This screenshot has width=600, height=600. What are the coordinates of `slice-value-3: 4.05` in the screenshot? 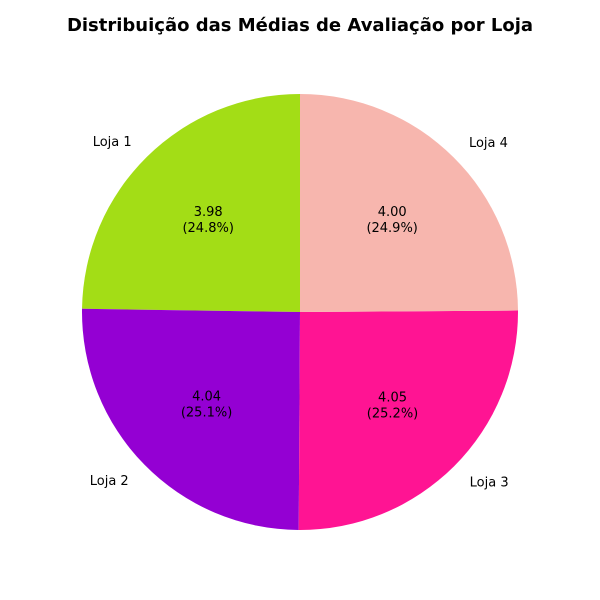 It's located at (392, 397).